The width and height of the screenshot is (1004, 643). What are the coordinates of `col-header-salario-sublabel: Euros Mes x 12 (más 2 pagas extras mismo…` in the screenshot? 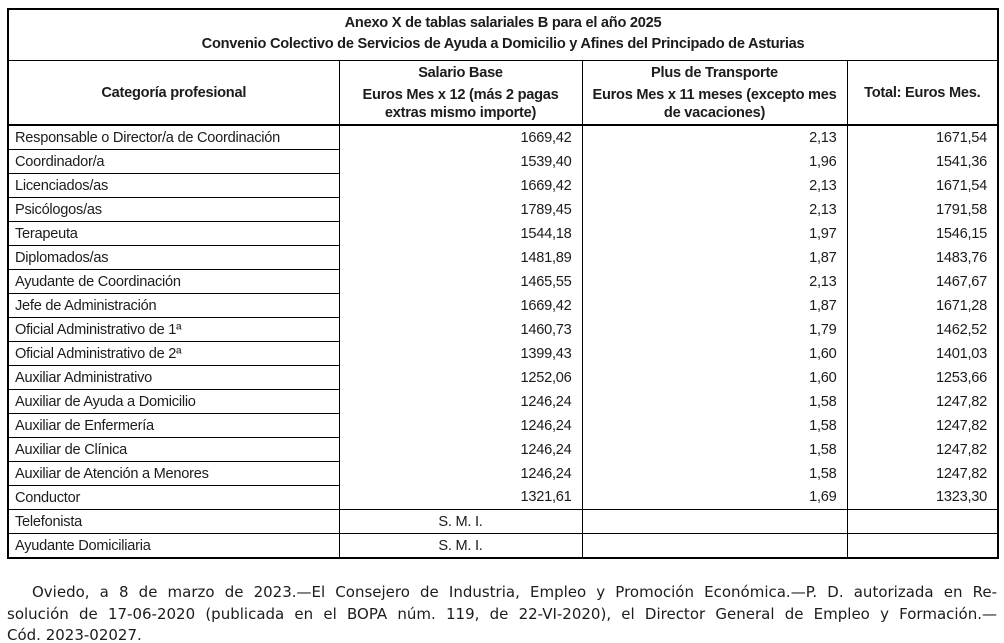 It's located at (460, 103).